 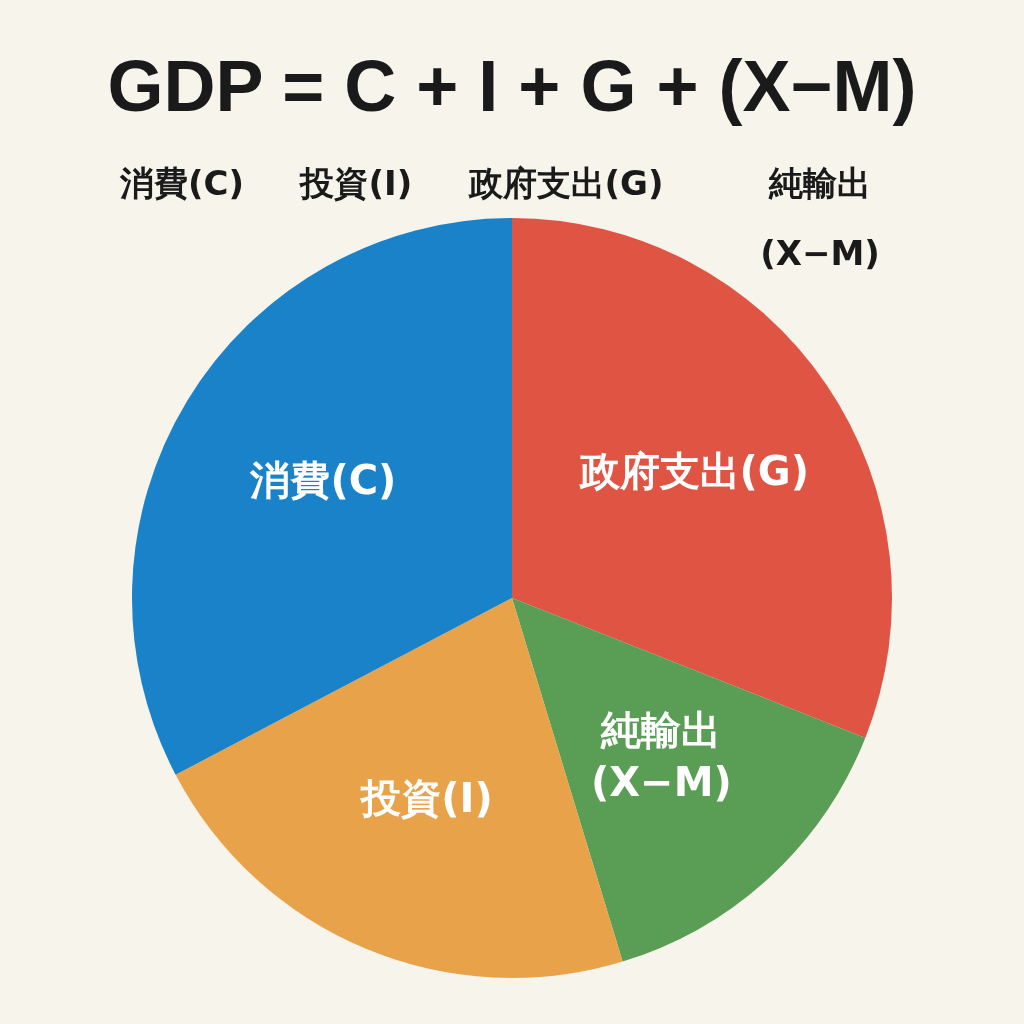 I want to click on slice-label: 投資(I), so click(x=426, y=797).